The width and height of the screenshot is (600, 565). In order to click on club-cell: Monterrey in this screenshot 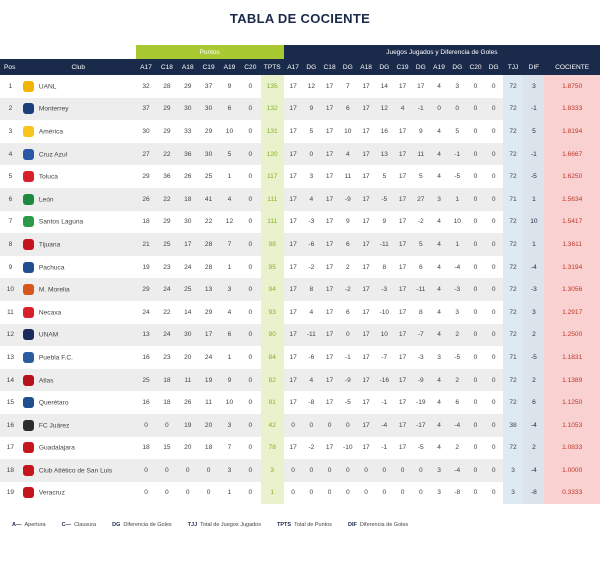, I will do `click(78, 109)`.